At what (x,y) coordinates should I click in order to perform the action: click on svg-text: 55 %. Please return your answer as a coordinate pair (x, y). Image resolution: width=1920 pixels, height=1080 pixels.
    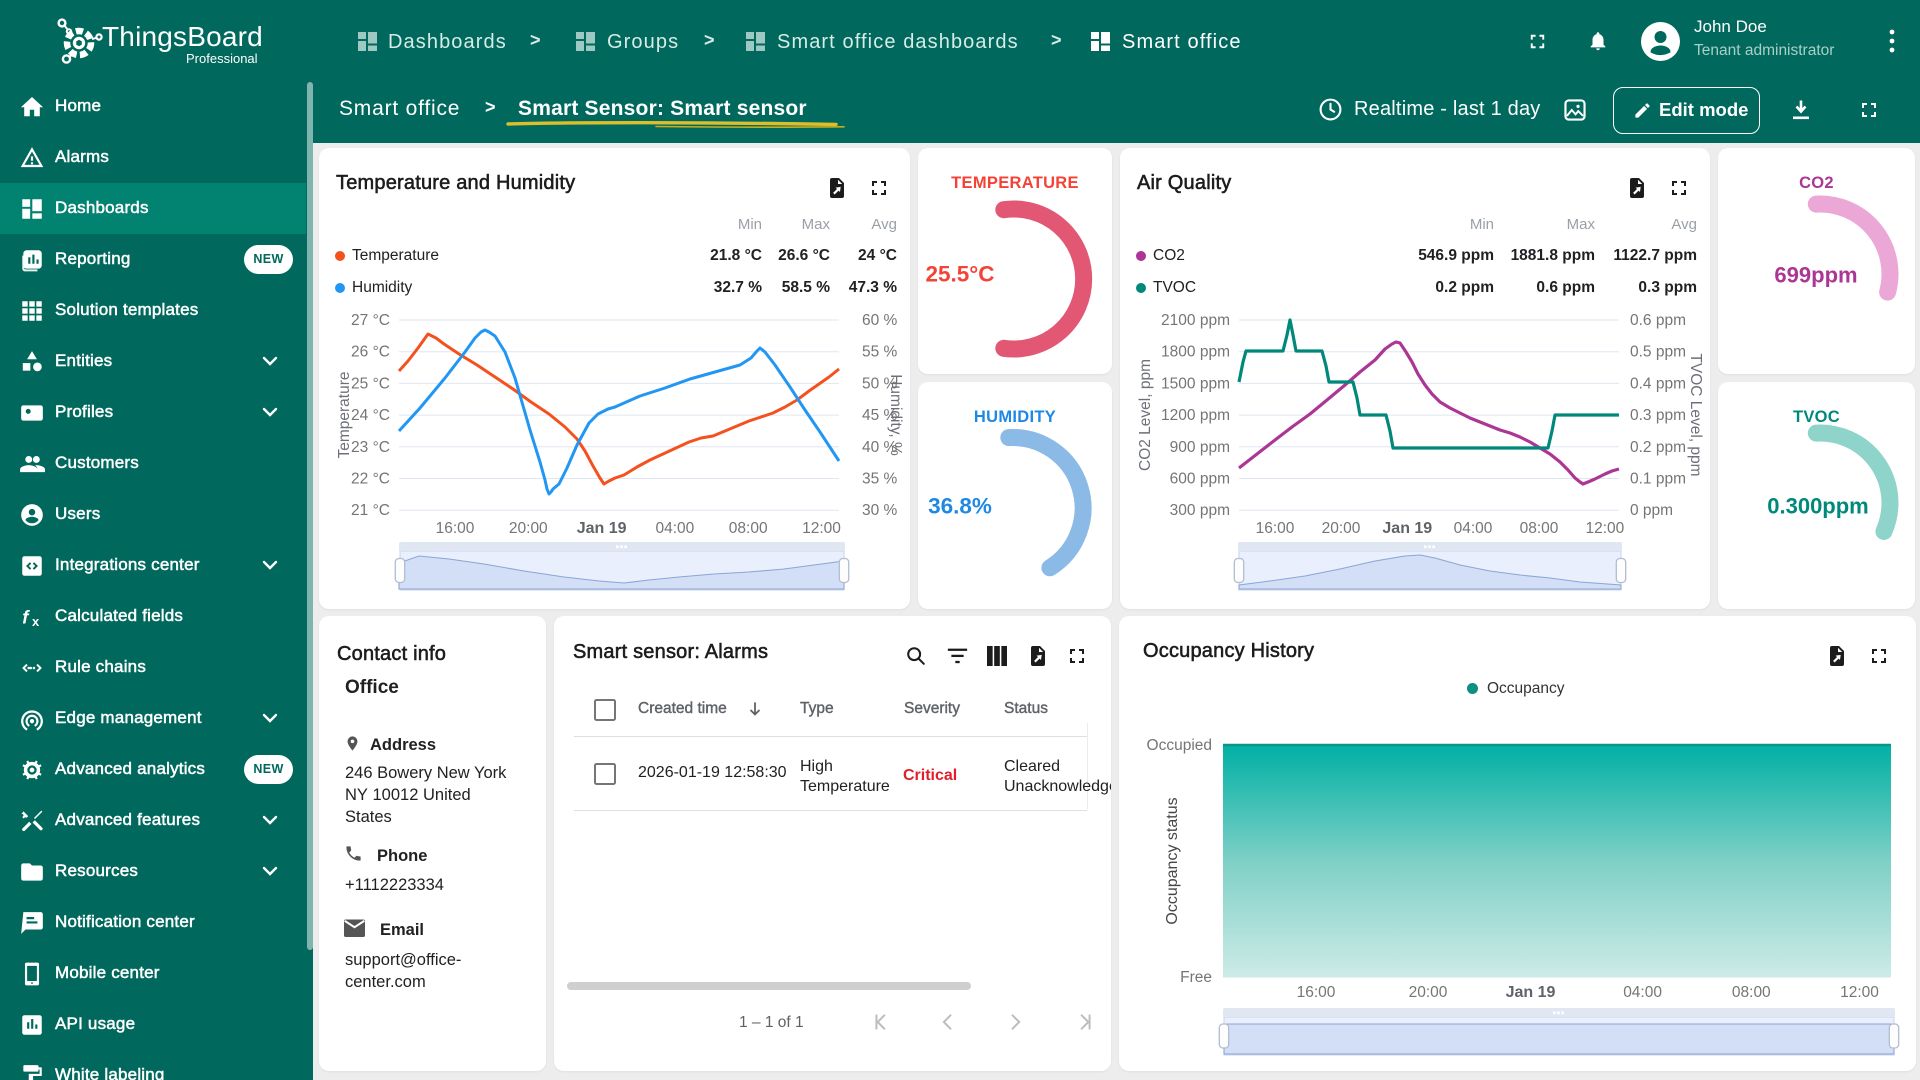
    Looking at the image, I should click on (880, 352).